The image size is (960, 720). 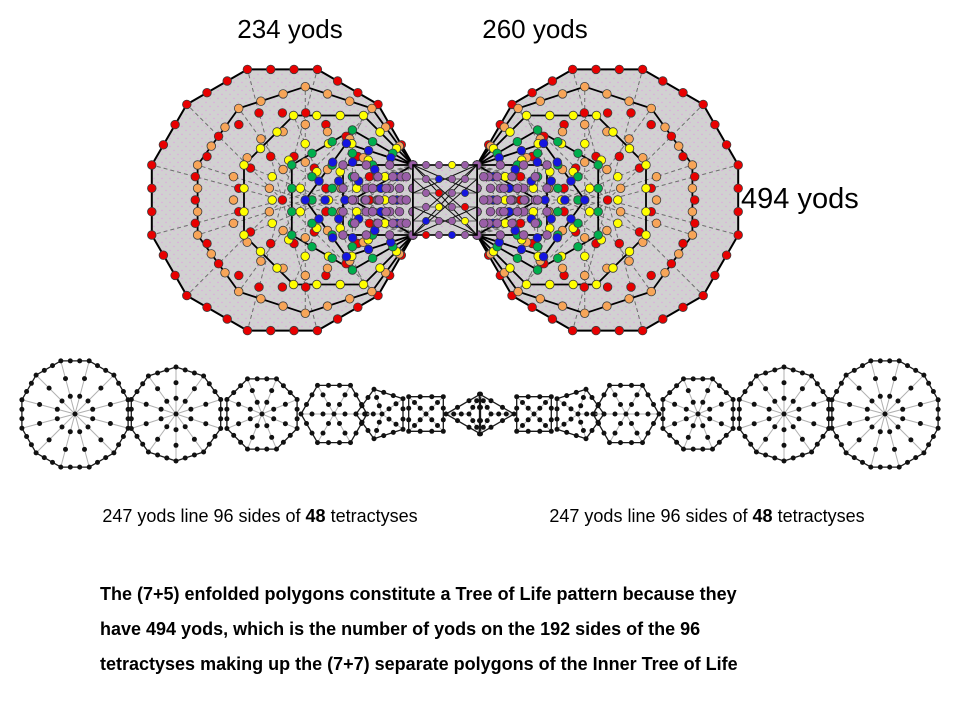 I want to click on enfolded-polygons-right-figure, so click(x=607, y=200).